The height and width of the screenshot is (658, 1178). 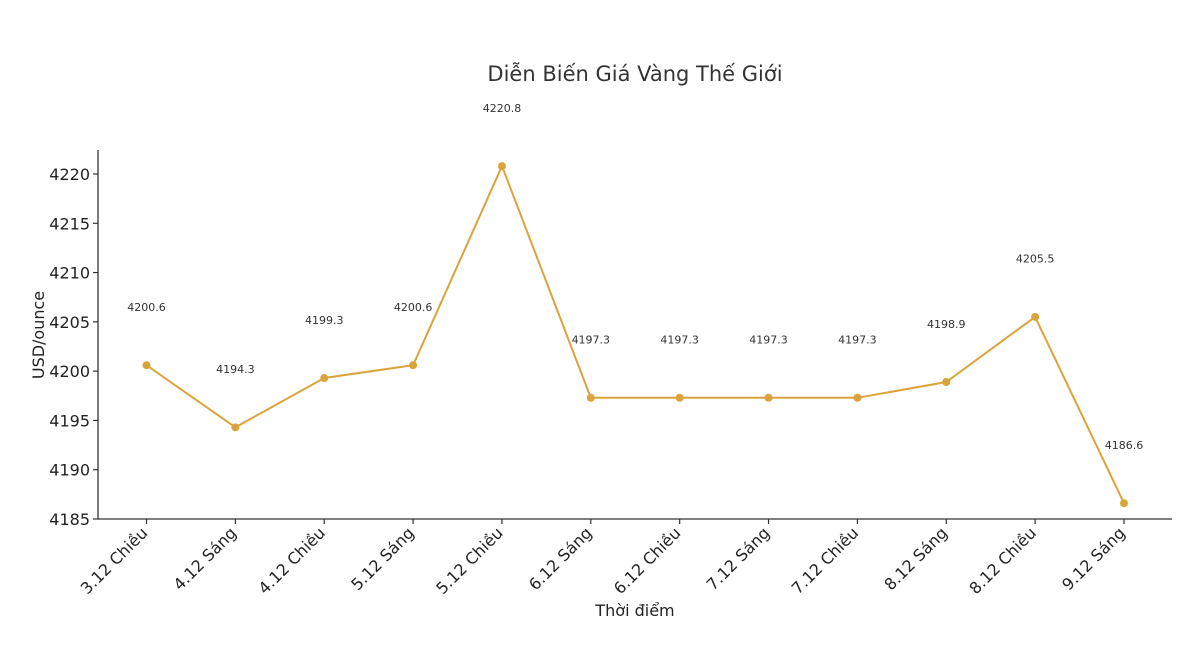 What do you see at coordinates (1093, 558) in the screenshot?
I see `x-tick-label: 9.12 Sáng` at bounding box center [1093, 558].